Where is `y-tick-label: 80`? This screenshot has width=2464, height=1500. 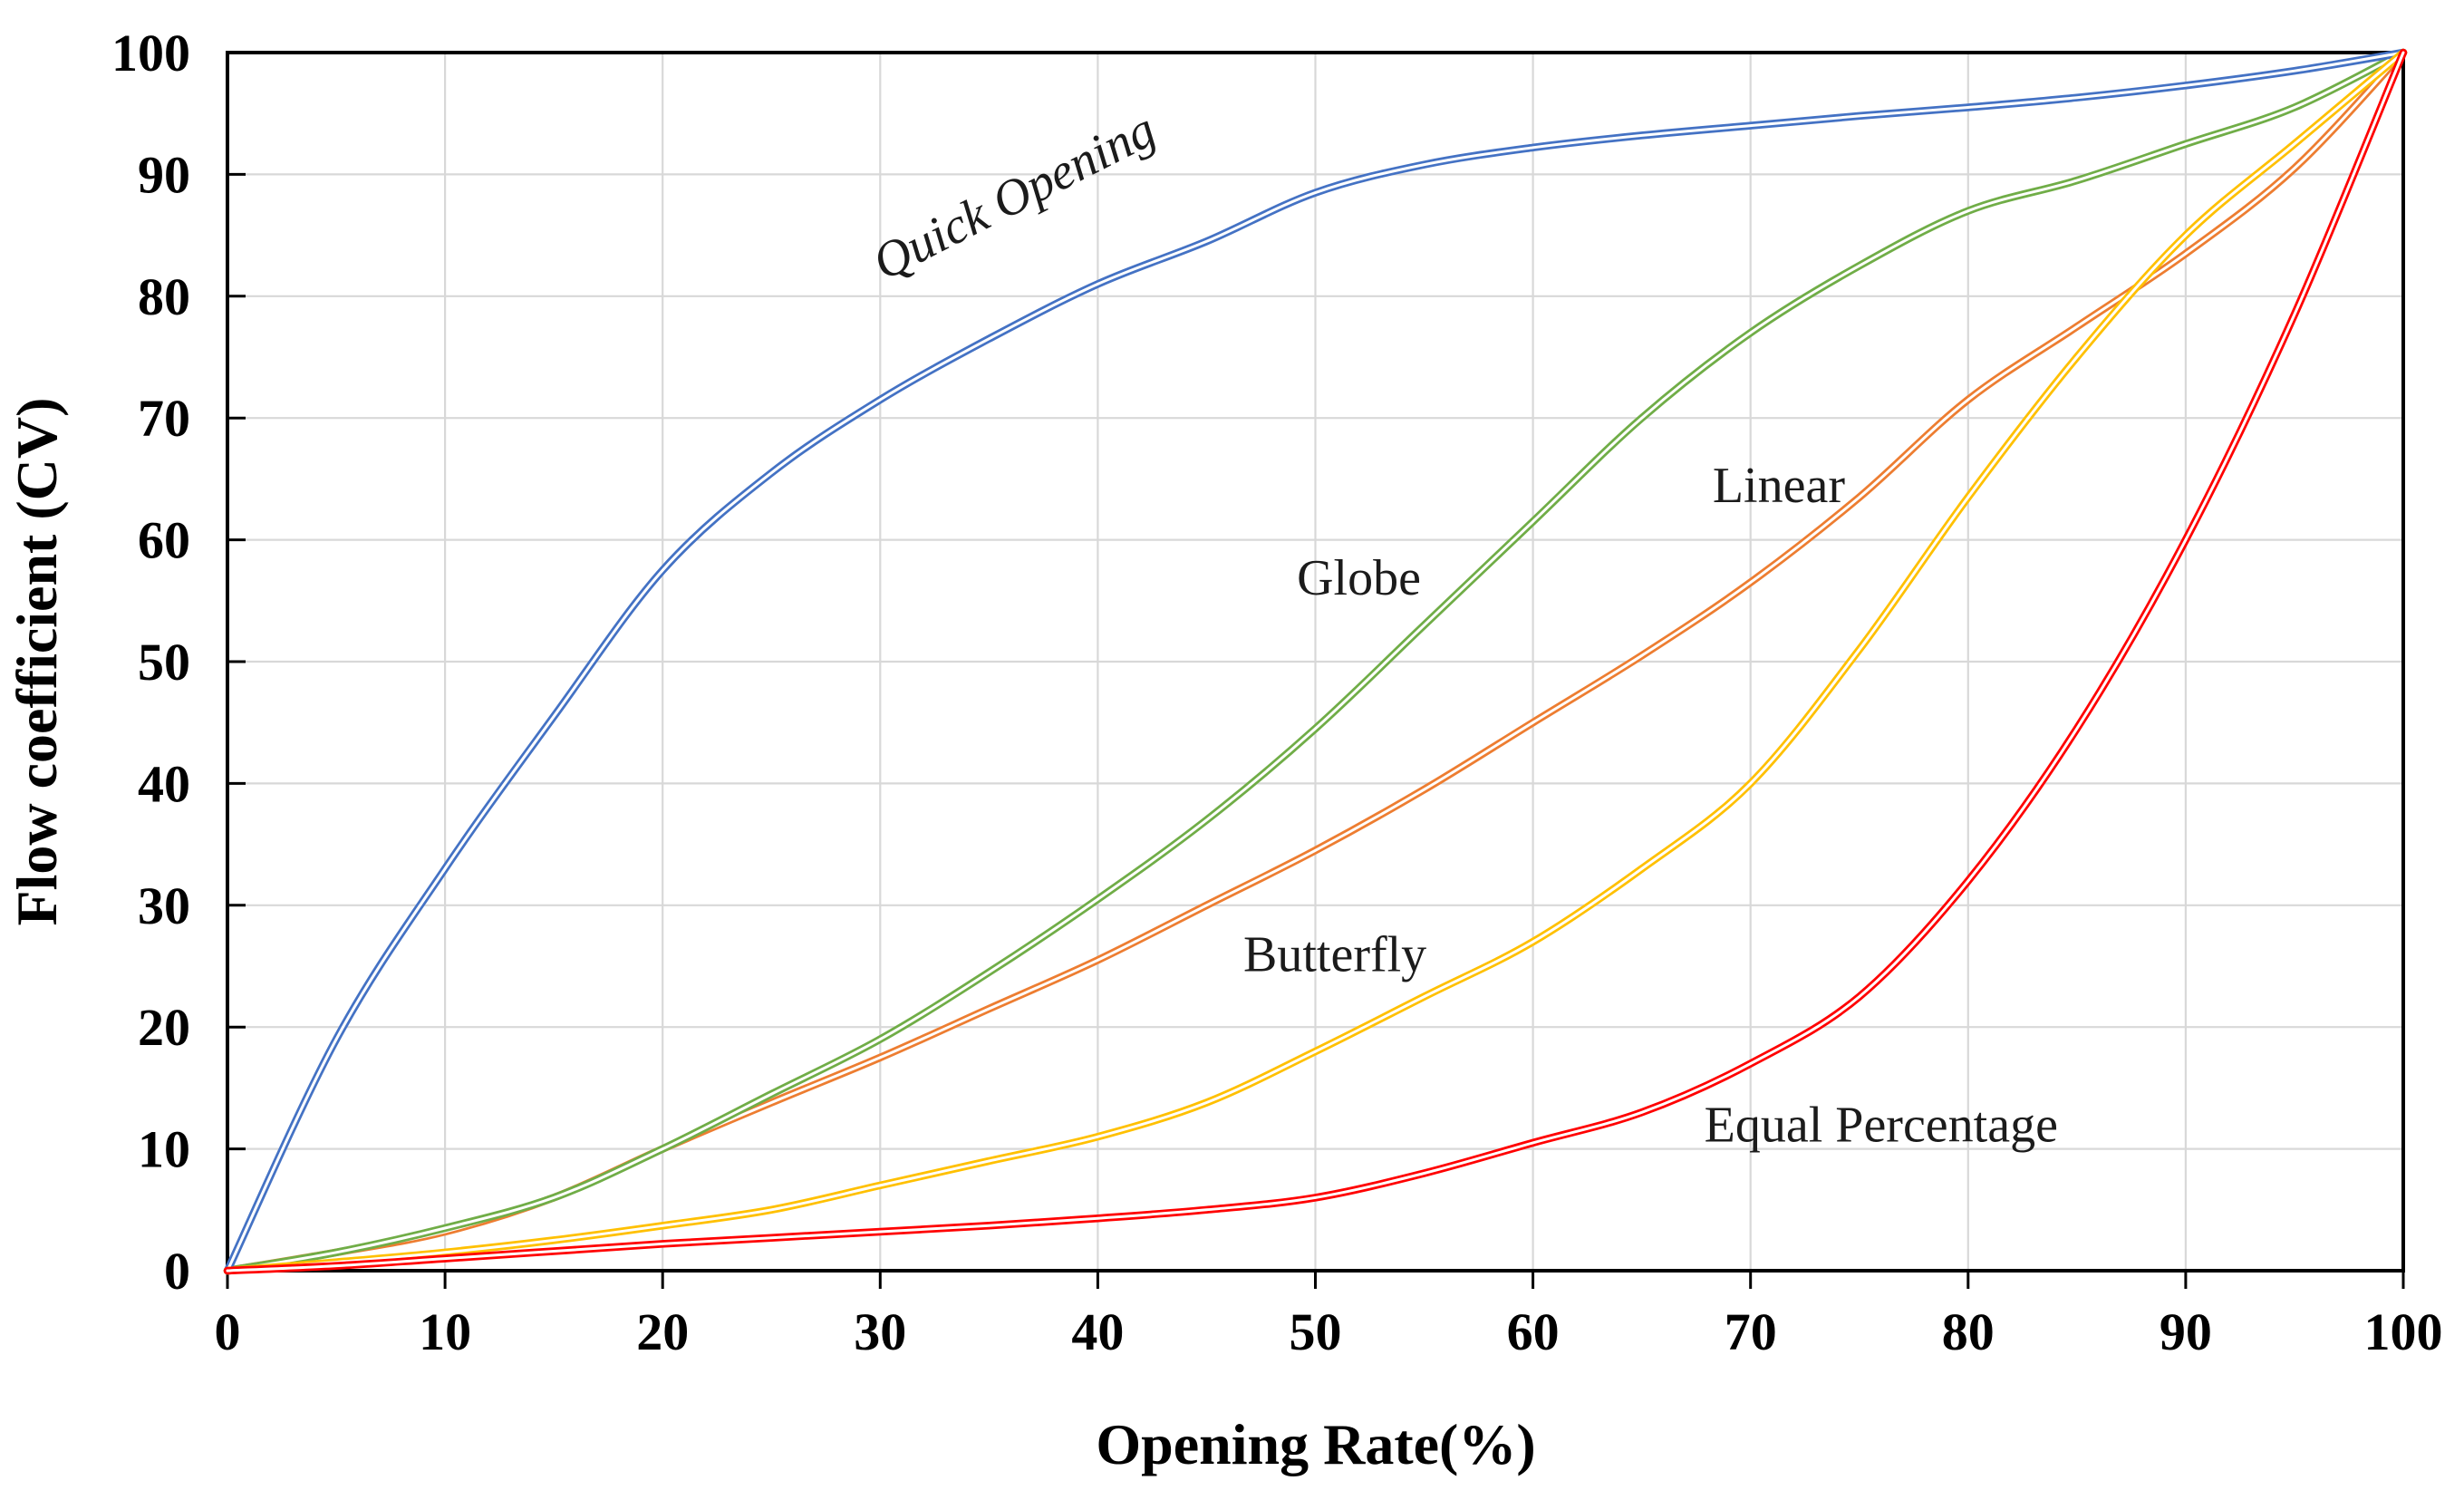
y-tick-label: 80 is located at coordinates (164, 296).